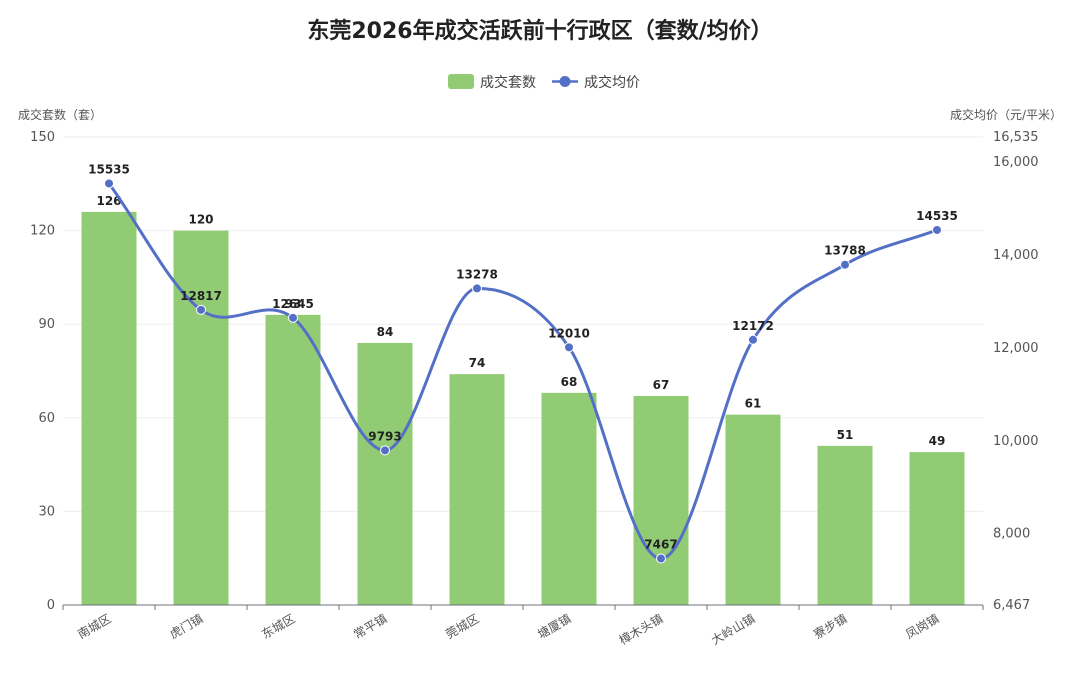 The height and width of the screenshot is (674, 1080). What do you see at coordinates (937, 441) in the screenshot?
I see `bar-value-label: 49` at bounding box center [937, 441].